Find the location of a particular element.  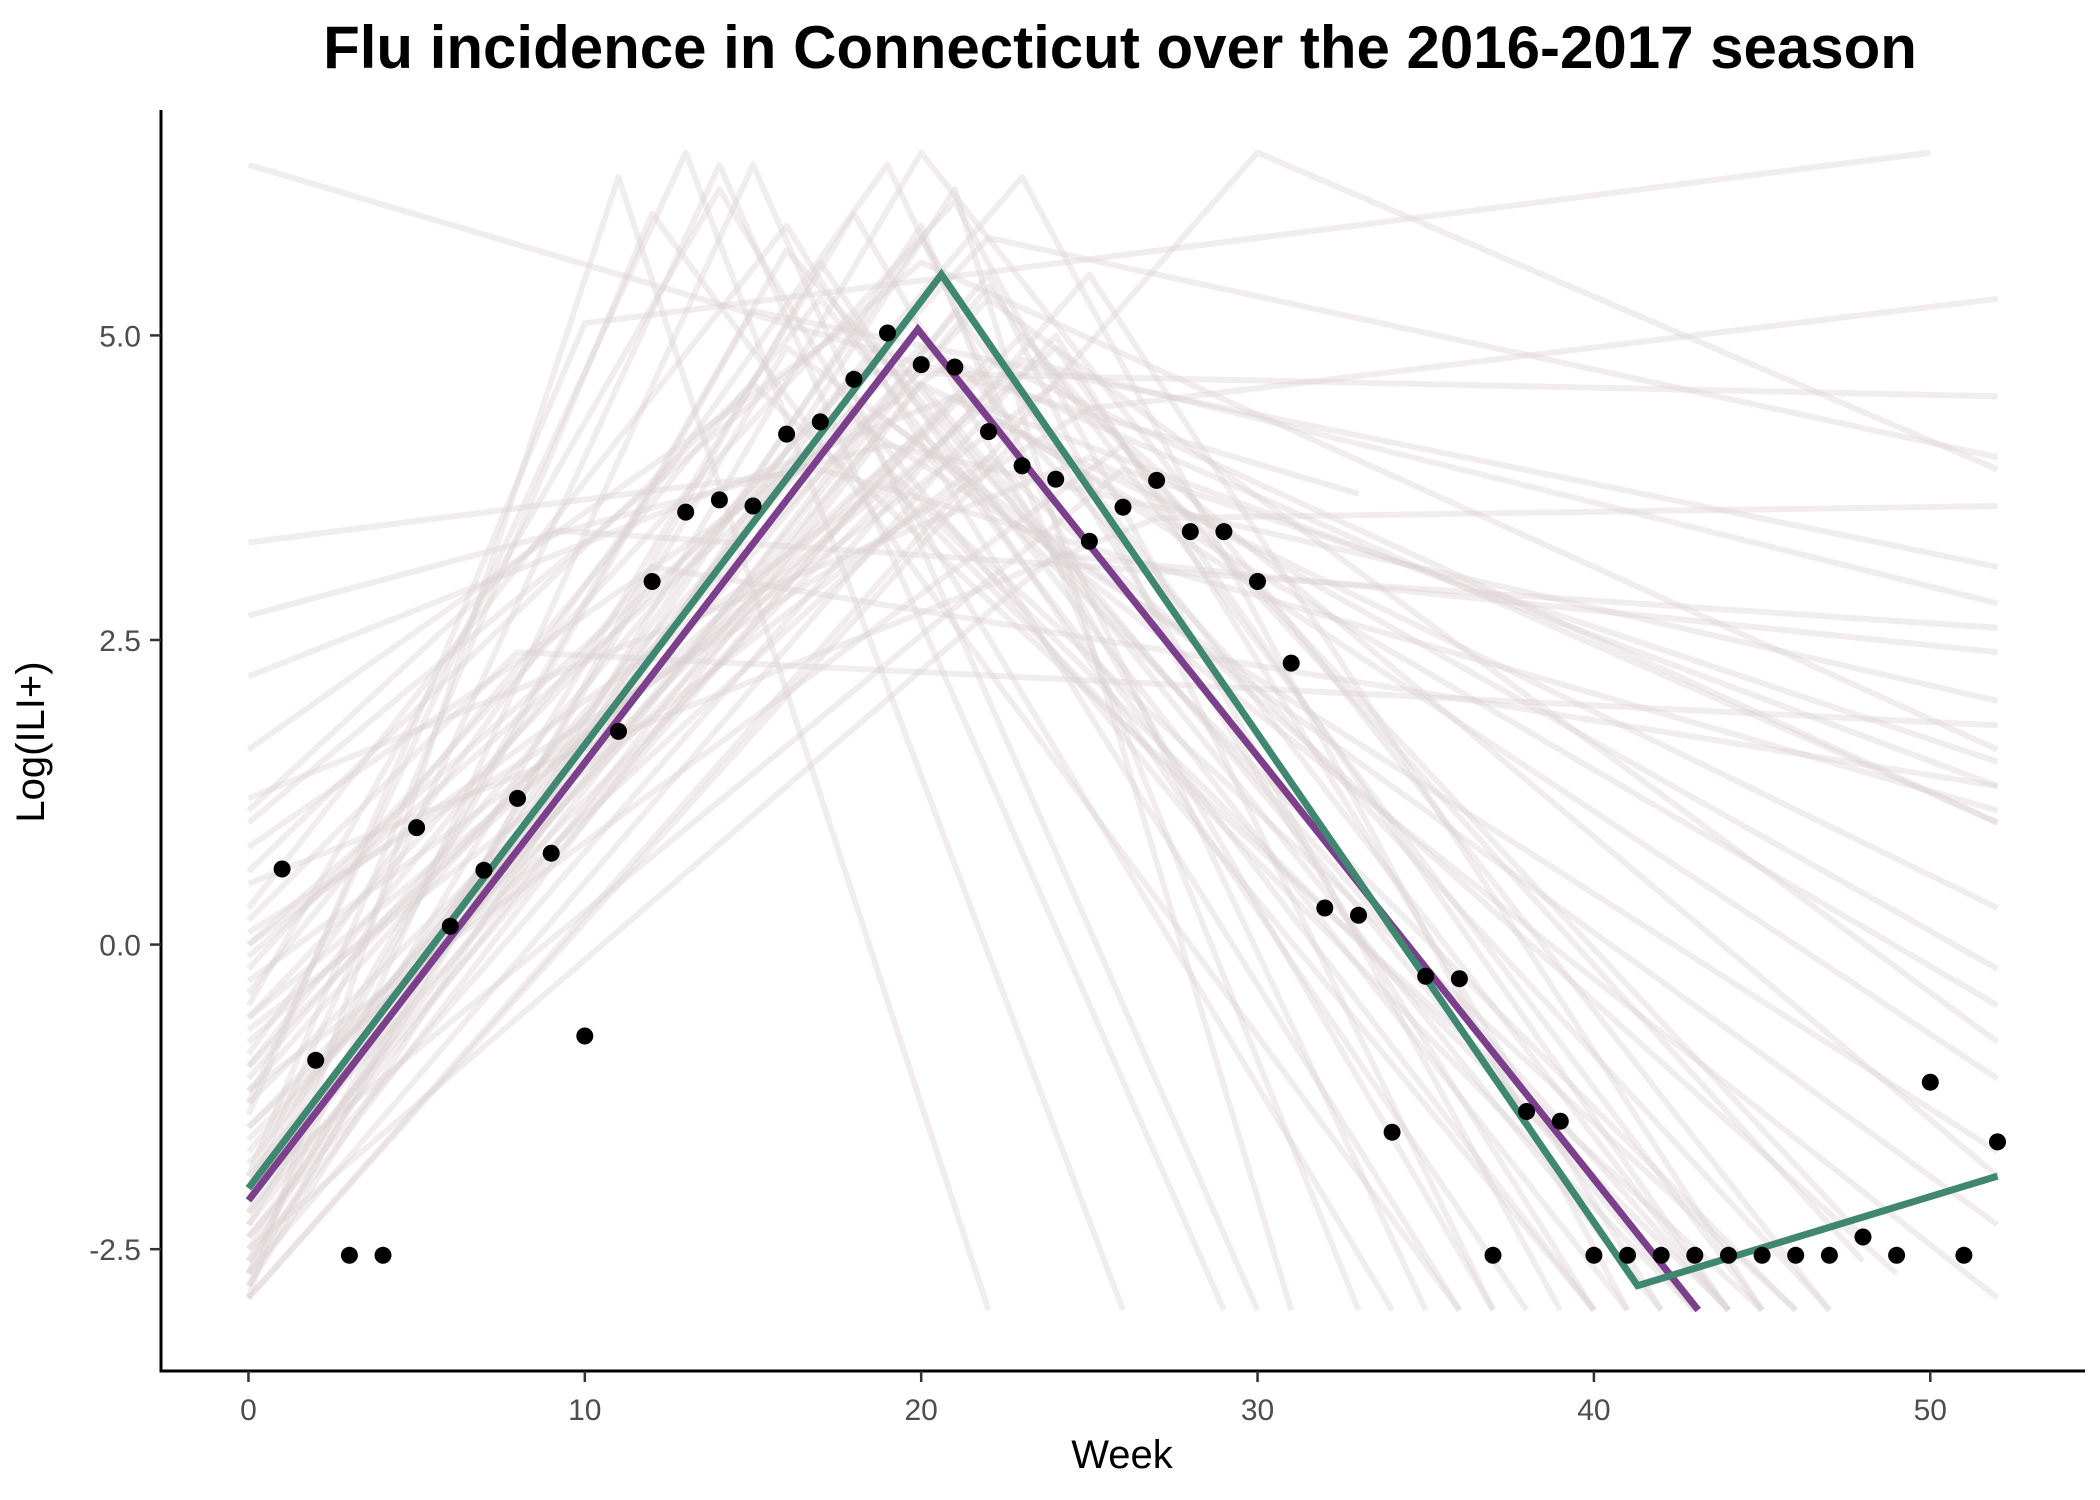

y-tick-label: 2.5 is located at coordinates (120, 641).